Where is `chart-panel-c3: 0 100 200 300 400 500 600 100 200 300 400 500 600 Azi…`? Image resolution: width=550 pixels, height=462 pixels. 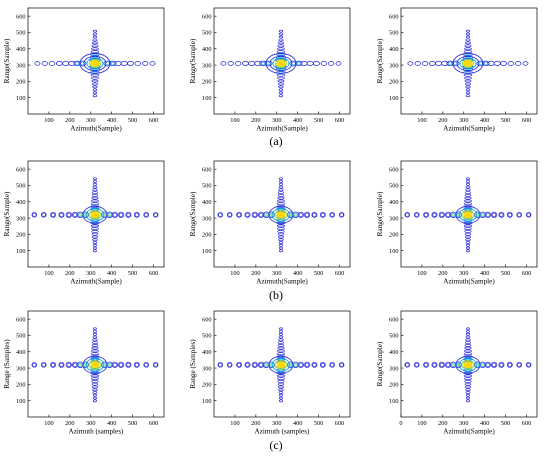
chart-panel-c3: 0 100 200 300 400 500 600 100 200 300 400 500 600 Azi… is located at coordinates (457, 373).